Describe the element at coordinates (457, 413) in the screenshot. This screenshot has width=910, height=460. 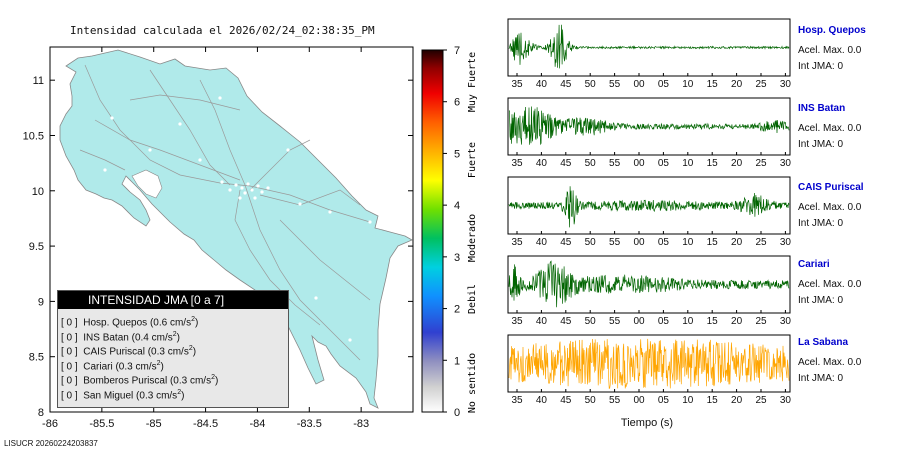
I see `colorbar-tick-label: 0` at that location.